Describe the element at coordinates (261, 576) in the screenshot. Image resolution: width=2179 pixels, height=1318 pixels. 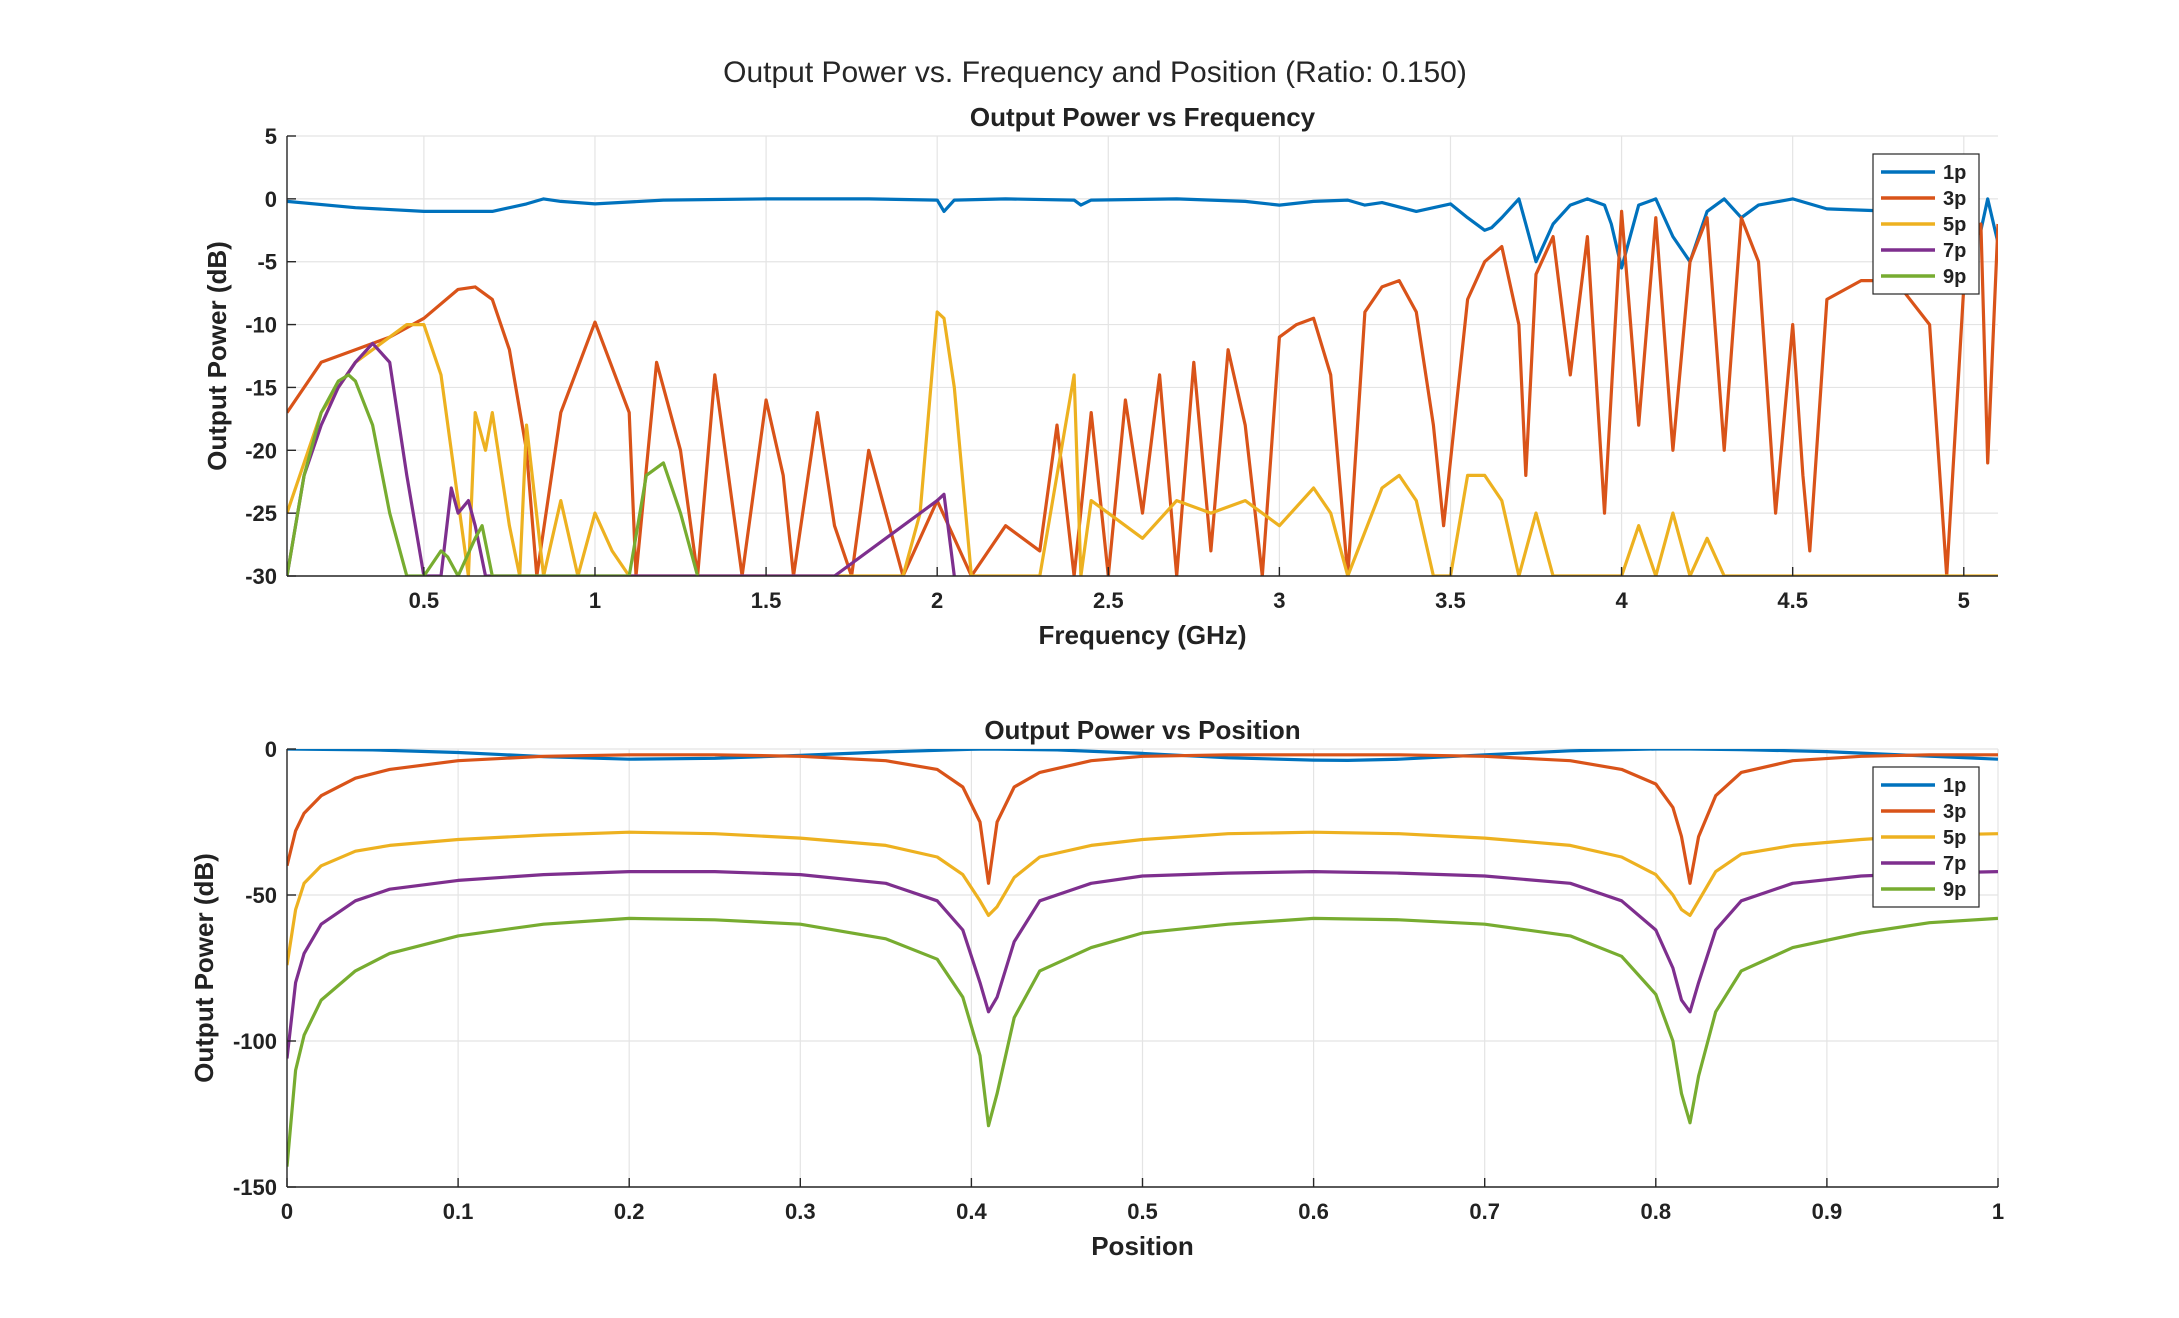
I see `y-tick-label: -30` at that location.